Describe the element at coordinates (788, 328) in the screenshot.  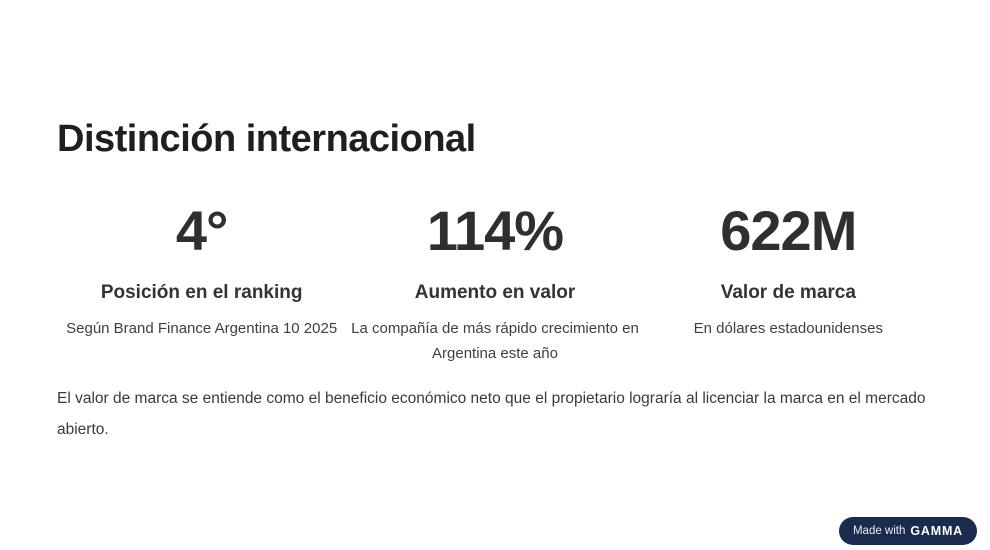
I see `stat-description-brand: En dólares estadounidenses` at that location.